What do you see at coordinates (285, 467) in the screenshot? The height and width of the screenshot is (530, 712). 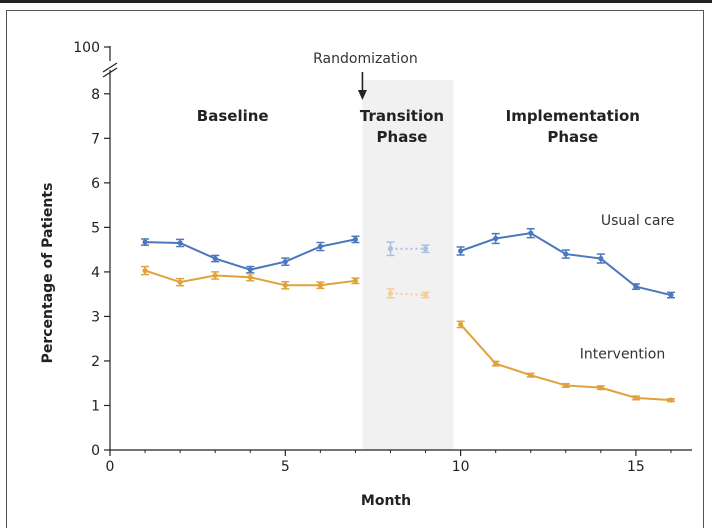 I see `x-tick-label: 5` at bounding box center [285, 467].